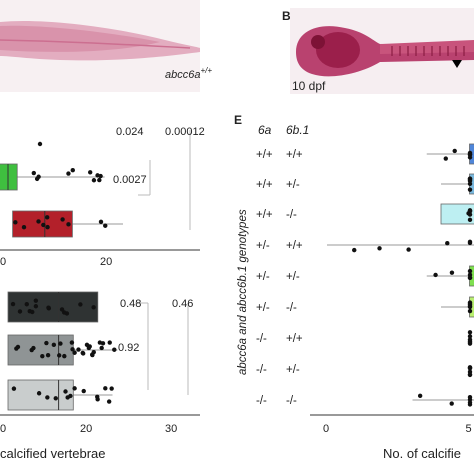  Describe the element at coordinates (102, 197) in the screenshot. I see `left-top-plot: 0.024 0.00012 0.0027 0 20` at that location.